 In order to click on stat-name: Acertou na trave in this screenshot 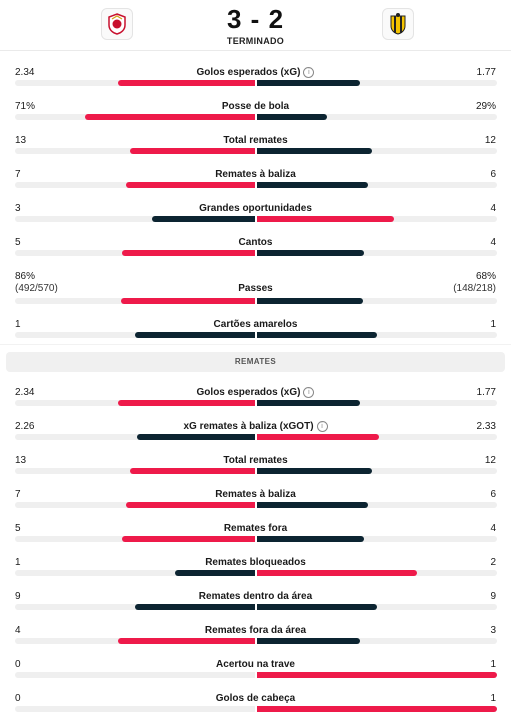, I will do `click(255, 665)`.